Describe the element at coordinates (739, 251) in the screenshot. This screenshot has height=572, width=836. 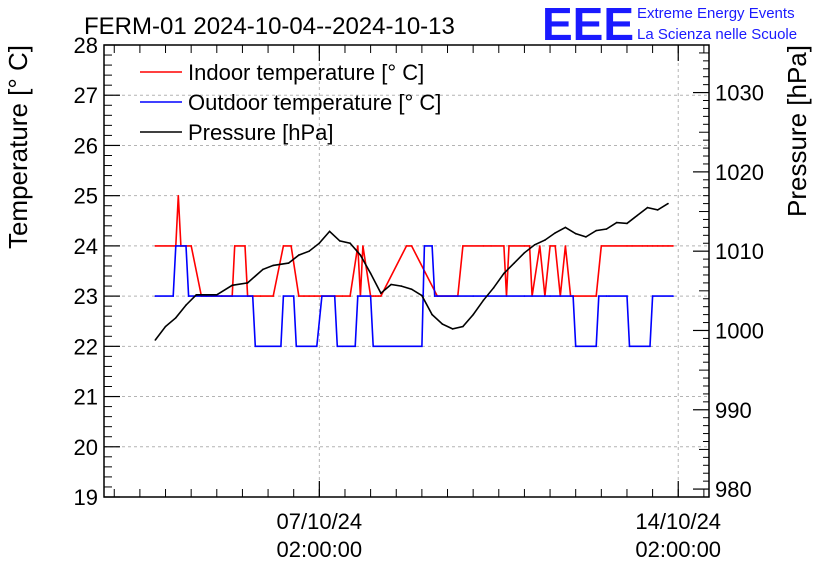
I see `y2-tick-label: 1010` at that location.